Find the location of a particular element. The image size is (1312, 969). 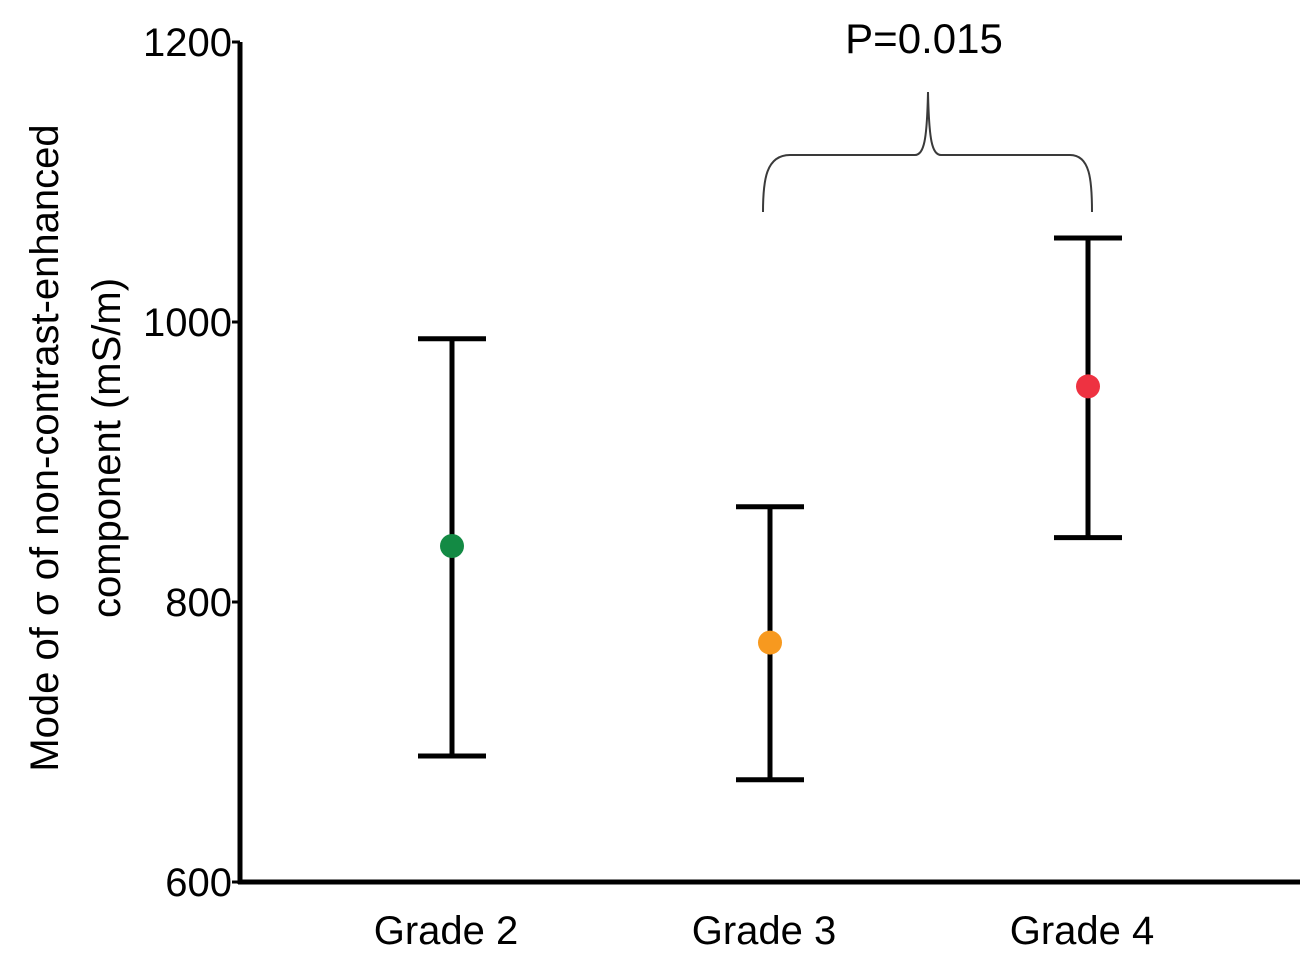

x-category-label: Grade 3 is located at coordinates (764, 931).